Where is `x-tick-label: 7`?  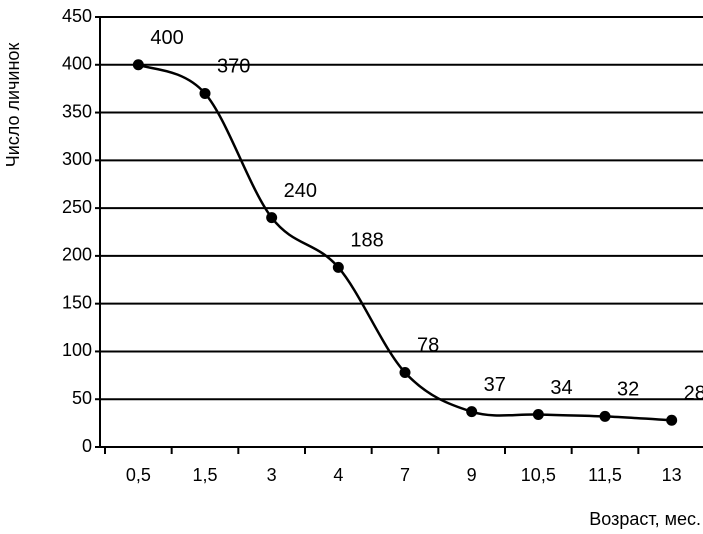
x-tick-label: 7 is located at coordinates (405, 475).